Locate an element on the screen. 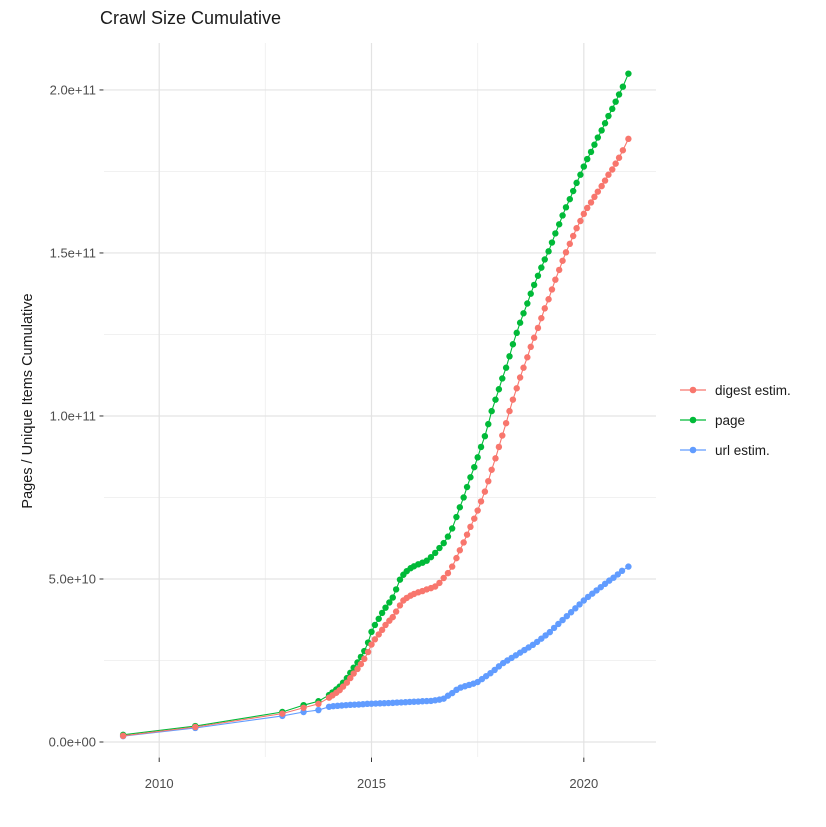 Image resolution: width=826 pixels, height=827 pixels. legend-item-url-estim-: url estim. is located at coordinates (734, 450).